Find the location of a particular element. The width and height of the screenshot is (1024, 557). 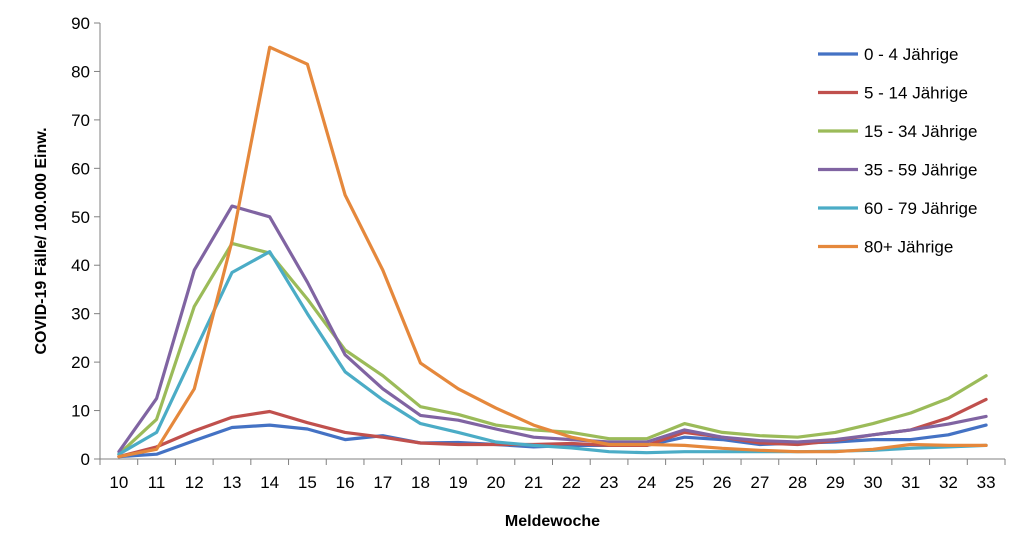

y-tick-label: 70 is located at coordinates (80, 120).